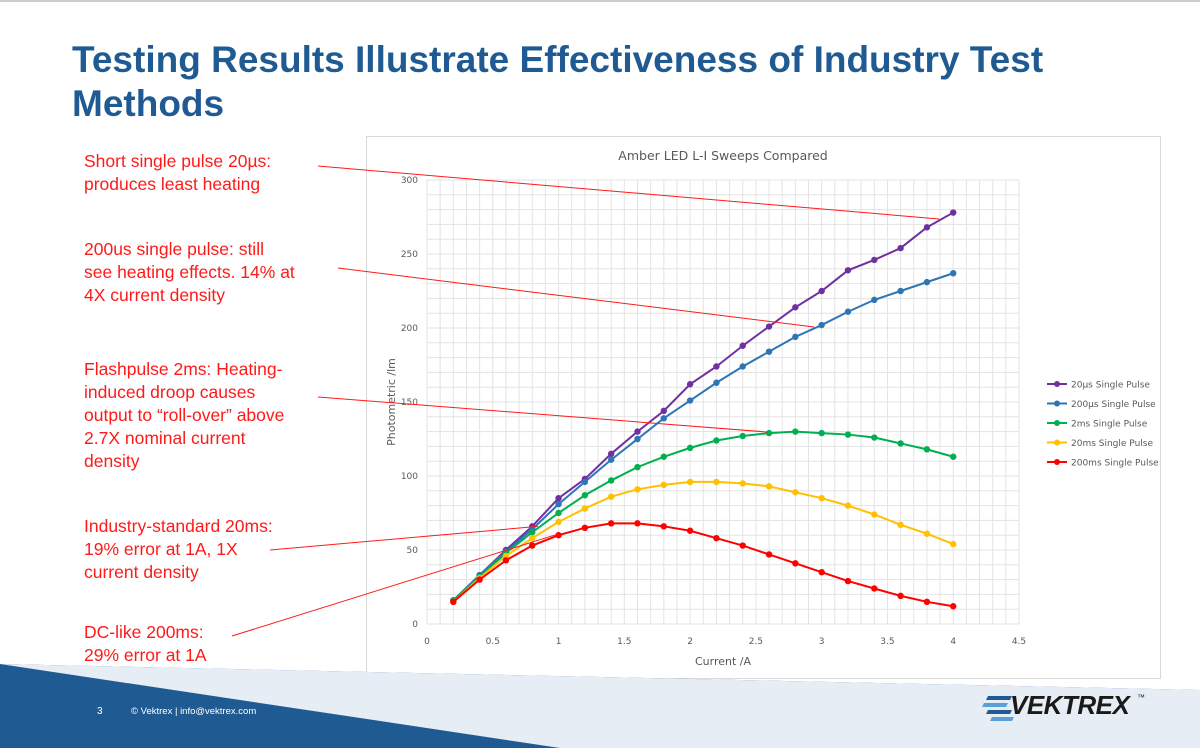 This screenshot has height=748, width=1200. What do you see at coordinates (624, 642) in the screenshot?
I see `x-tick-label: 1.5` at bounding box center [624, 642].